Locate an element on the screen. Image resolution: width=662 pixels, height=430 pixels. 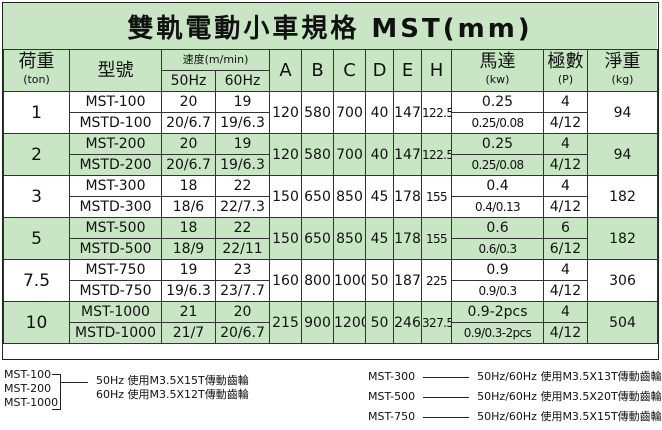
model-cell: MSTD-100 is located at coordinates (115, 123).